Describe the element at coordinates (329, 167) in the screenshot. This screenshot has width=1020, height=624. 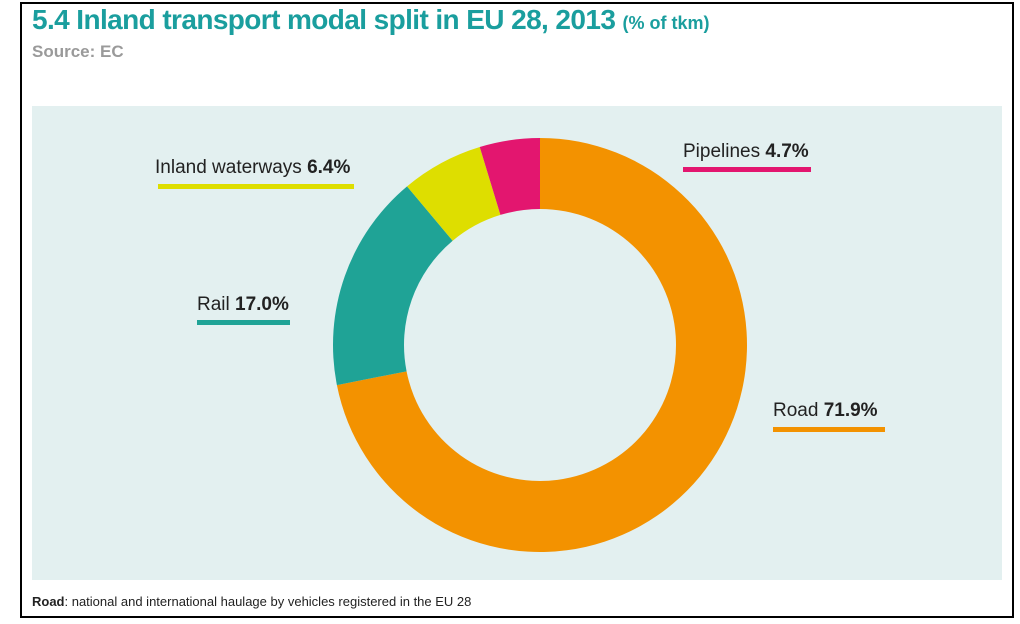
I see `label-waterways-value: 6.4%` at that location.